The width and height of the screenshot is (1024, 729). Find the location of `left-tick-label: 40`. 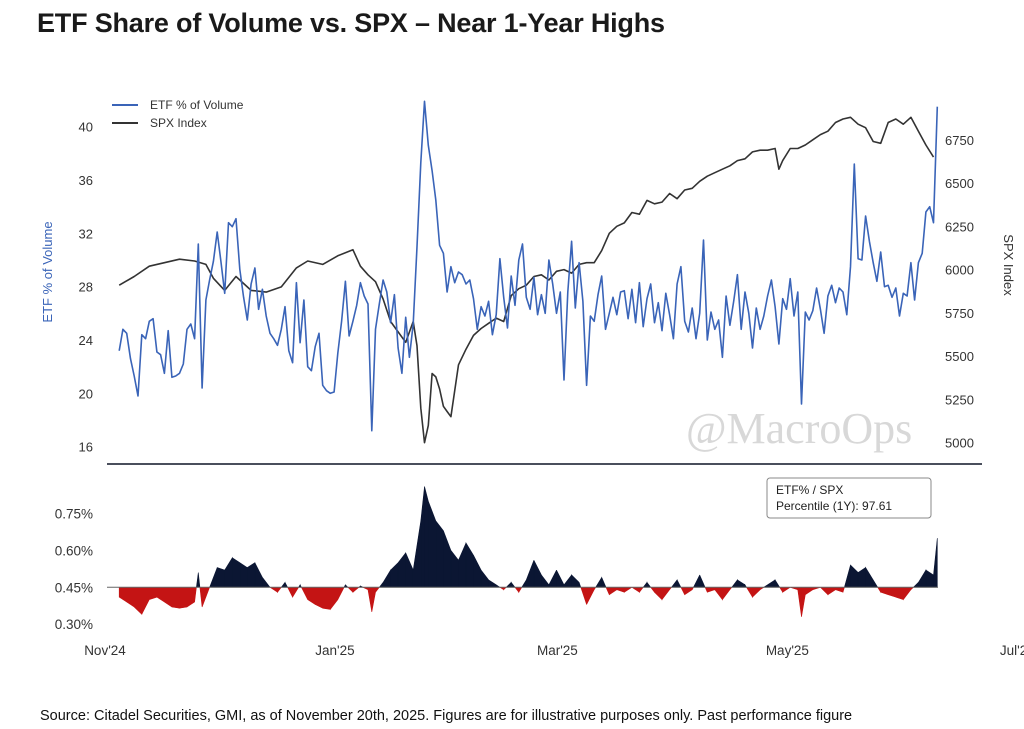

left-tick-label: 40 is located at coordinates (86, 127).